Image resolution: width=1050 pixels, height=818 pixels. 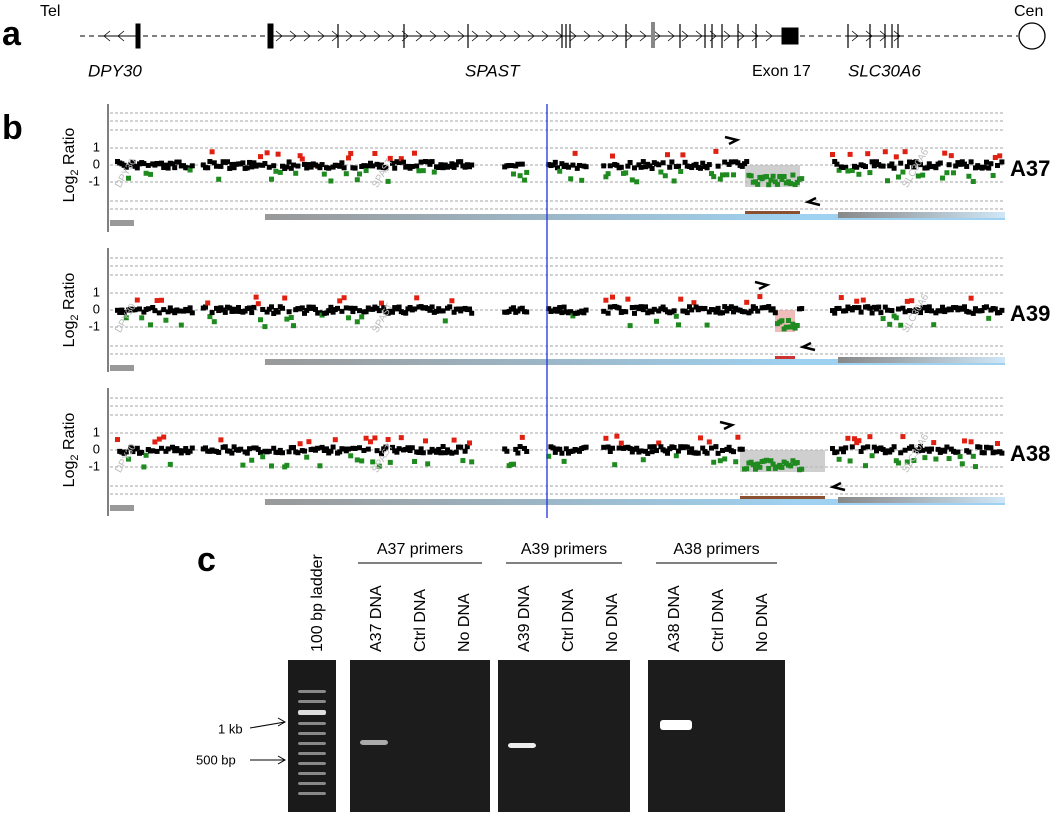 I want to click on marker-arrowhead, so click(x=282, y=722).